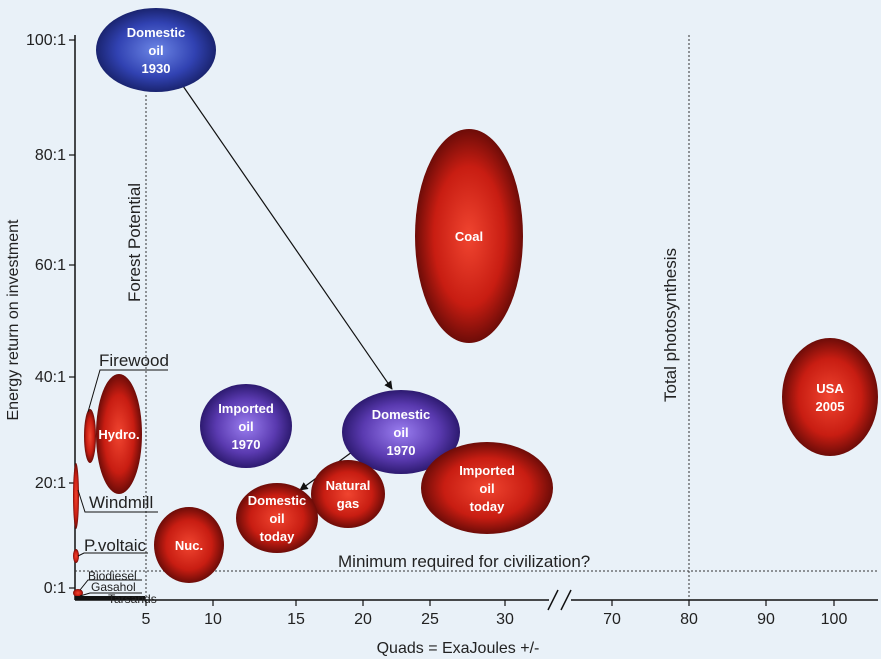 This screenshot has width=881, height=659. What do you see at coordinates (110, 598) in the screenshot?
I see `tarsands-bar` at bounding box center [110, 598].